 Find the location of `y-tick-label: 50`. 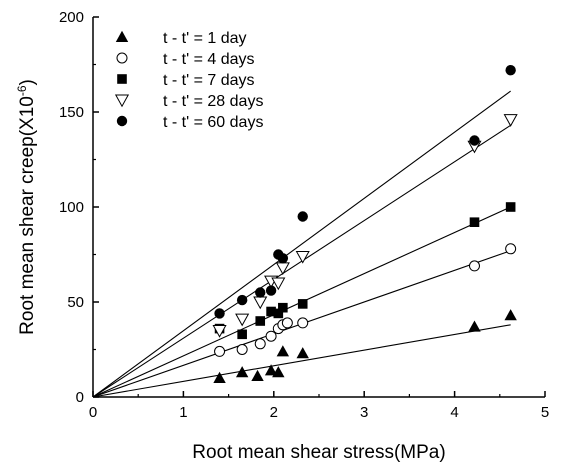

y-tick-label: 50 is located at coordinates (75, 302).